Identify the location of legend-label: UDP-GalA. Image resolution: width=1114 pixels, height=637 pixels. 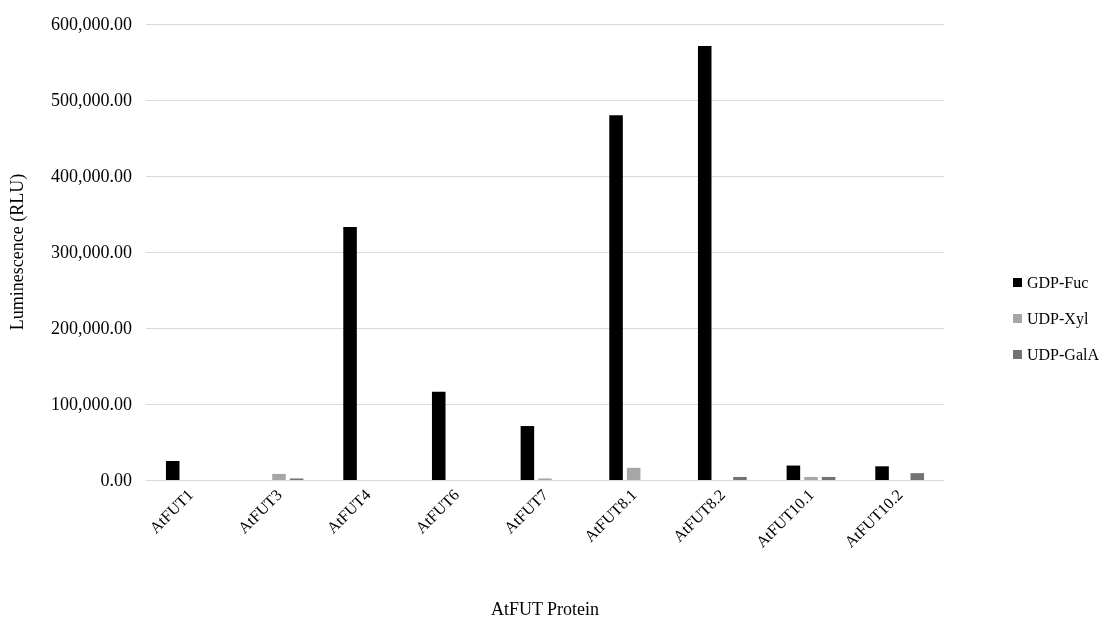
(1063, 354).